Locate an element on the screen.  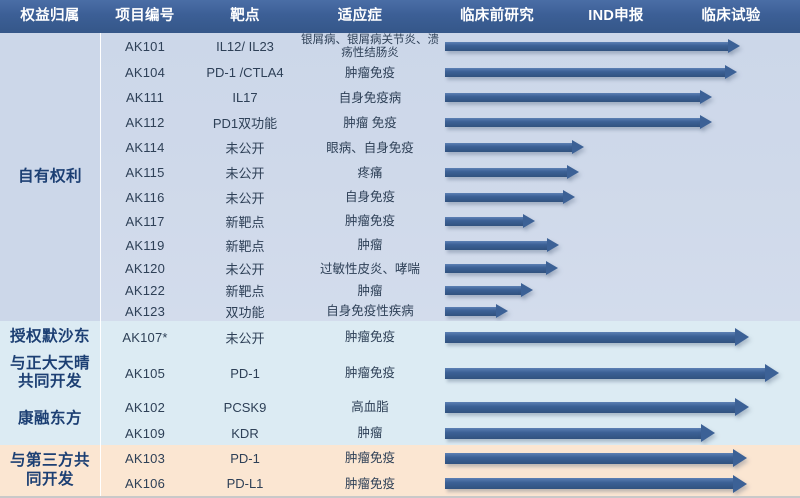
column-header-2: 项目编号 is located at coordinates (145, 16).